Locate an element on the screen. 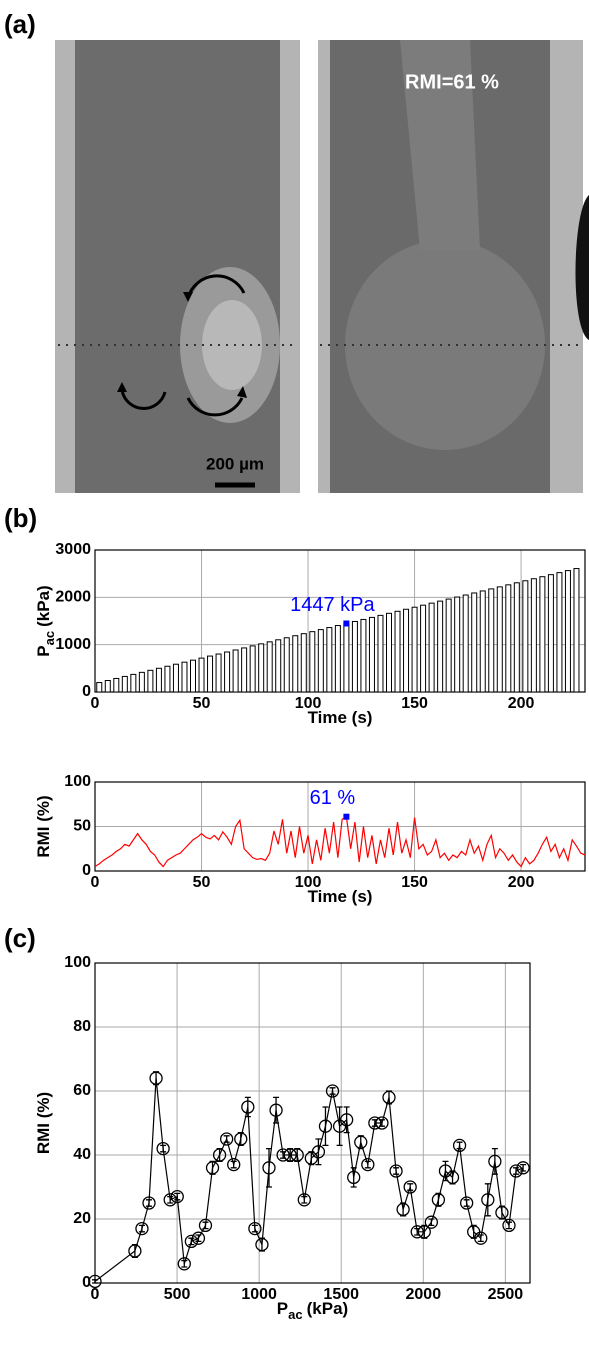 This screenshot has width=589, height=1347. image-annotation: RMI=61 % is located at coordinates (452, 82).